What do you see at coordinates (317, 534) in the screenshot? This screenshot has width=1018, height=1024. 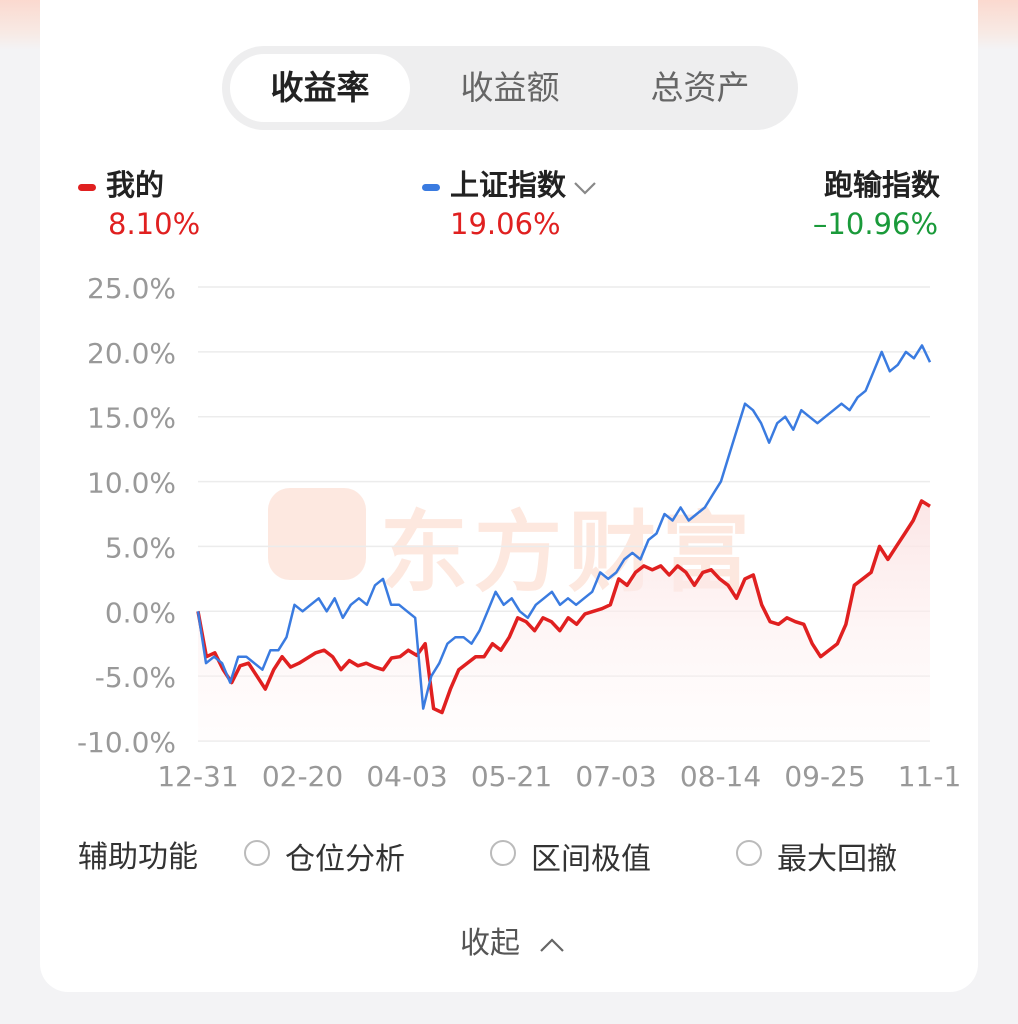 I see `watermark-logo` at bounding box center [317, 534].